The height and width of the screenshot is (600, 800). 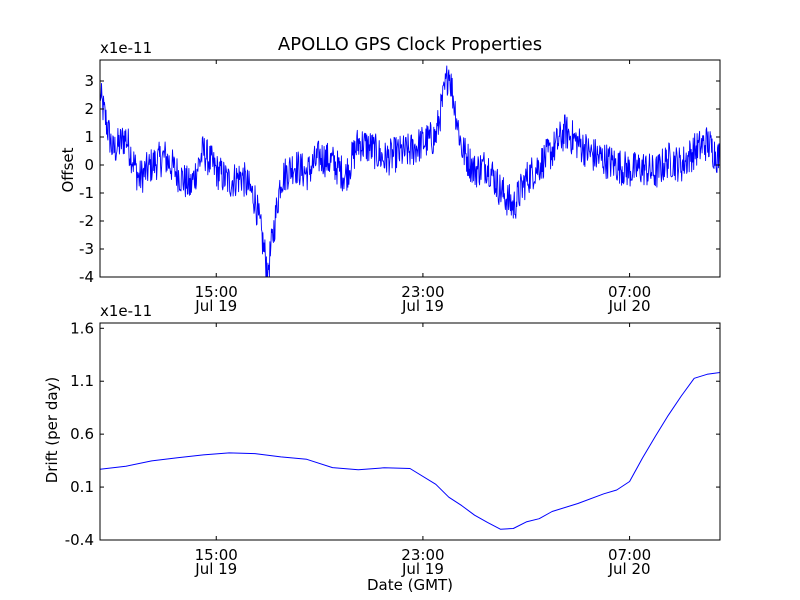 What do you see at coordinates (629, 292) in the screenshot?
I see `offset-x-tick-time-label: 07:00` at bounding box center [629, 292].